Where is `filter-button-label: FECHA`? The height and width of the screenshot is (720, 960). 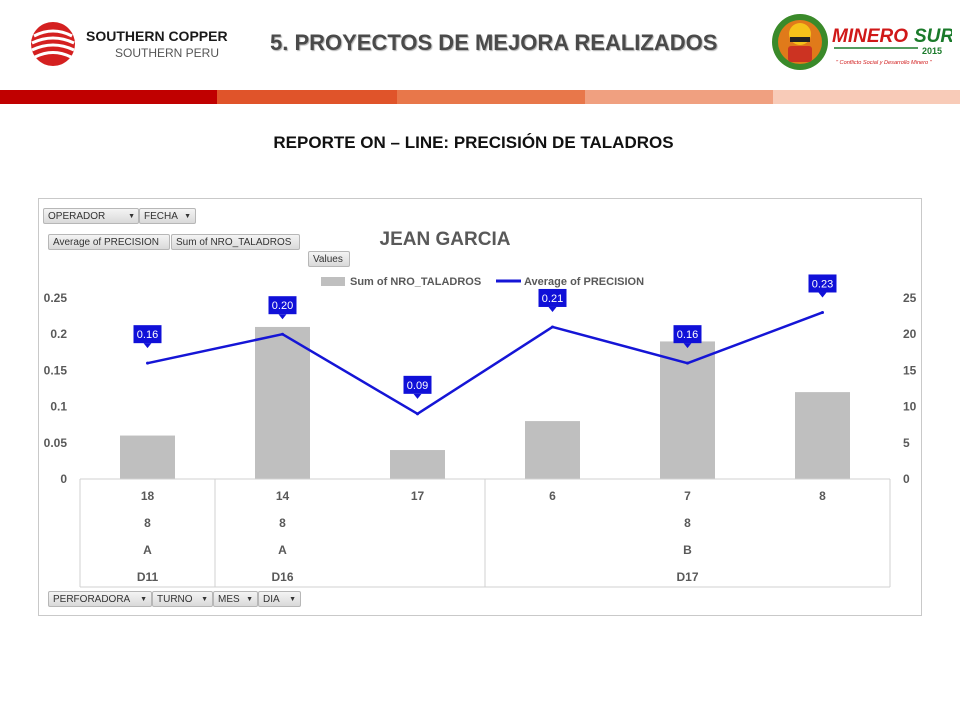 filter-button-label: FECHA is located at coordinates (161, 216).